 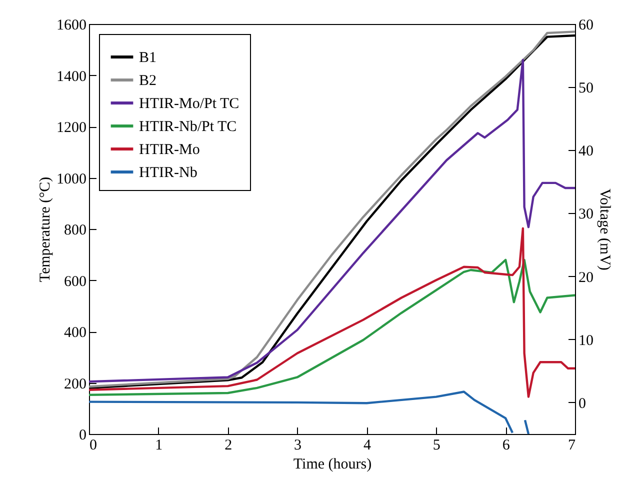 I want to click on y2-tick-label: 10, so click(x=586, y=340).